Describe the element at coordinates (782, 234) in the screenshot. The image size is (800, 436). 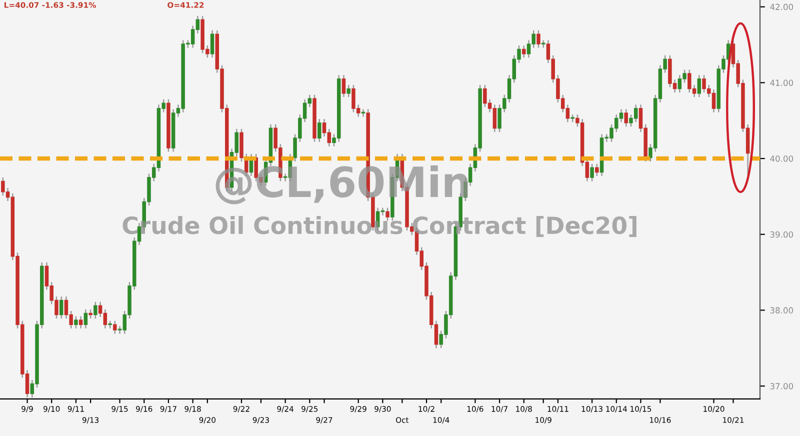
I see `y-tick-label: 39.00` at that location.